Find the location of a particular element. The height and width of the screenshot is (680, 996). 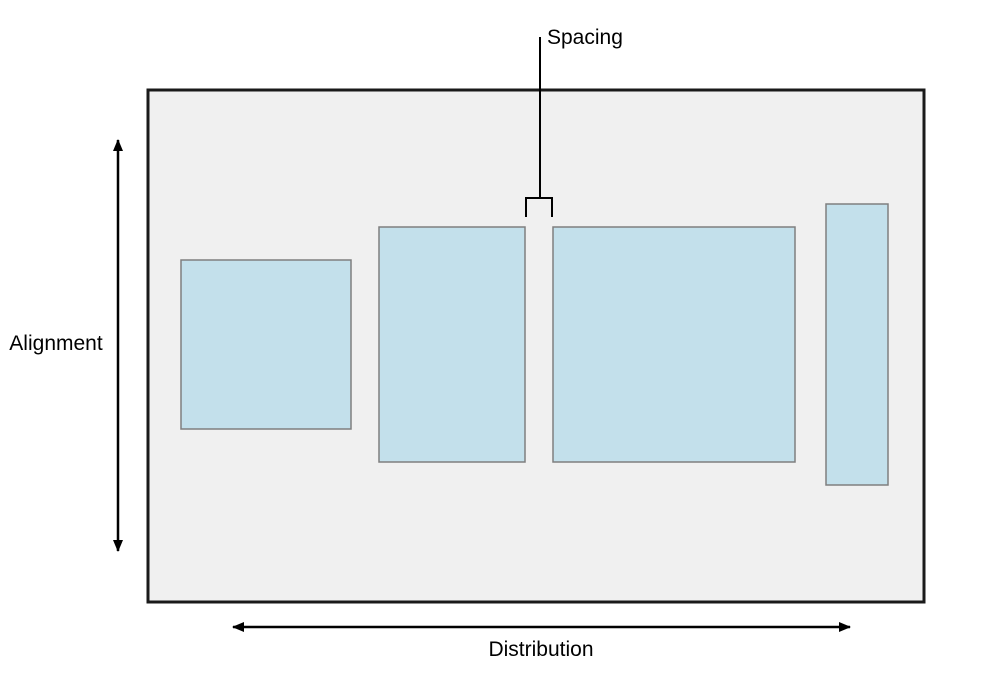

spacing-label: Spacing is located at coordinates (585, 37).